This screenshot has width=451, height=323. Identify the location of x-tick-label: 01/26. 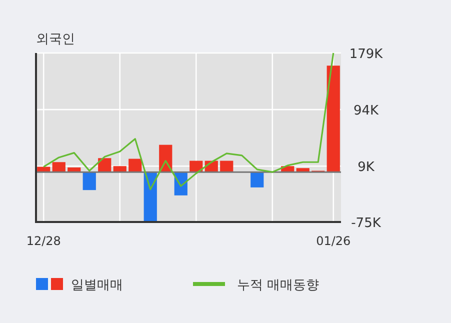
(333, 241).